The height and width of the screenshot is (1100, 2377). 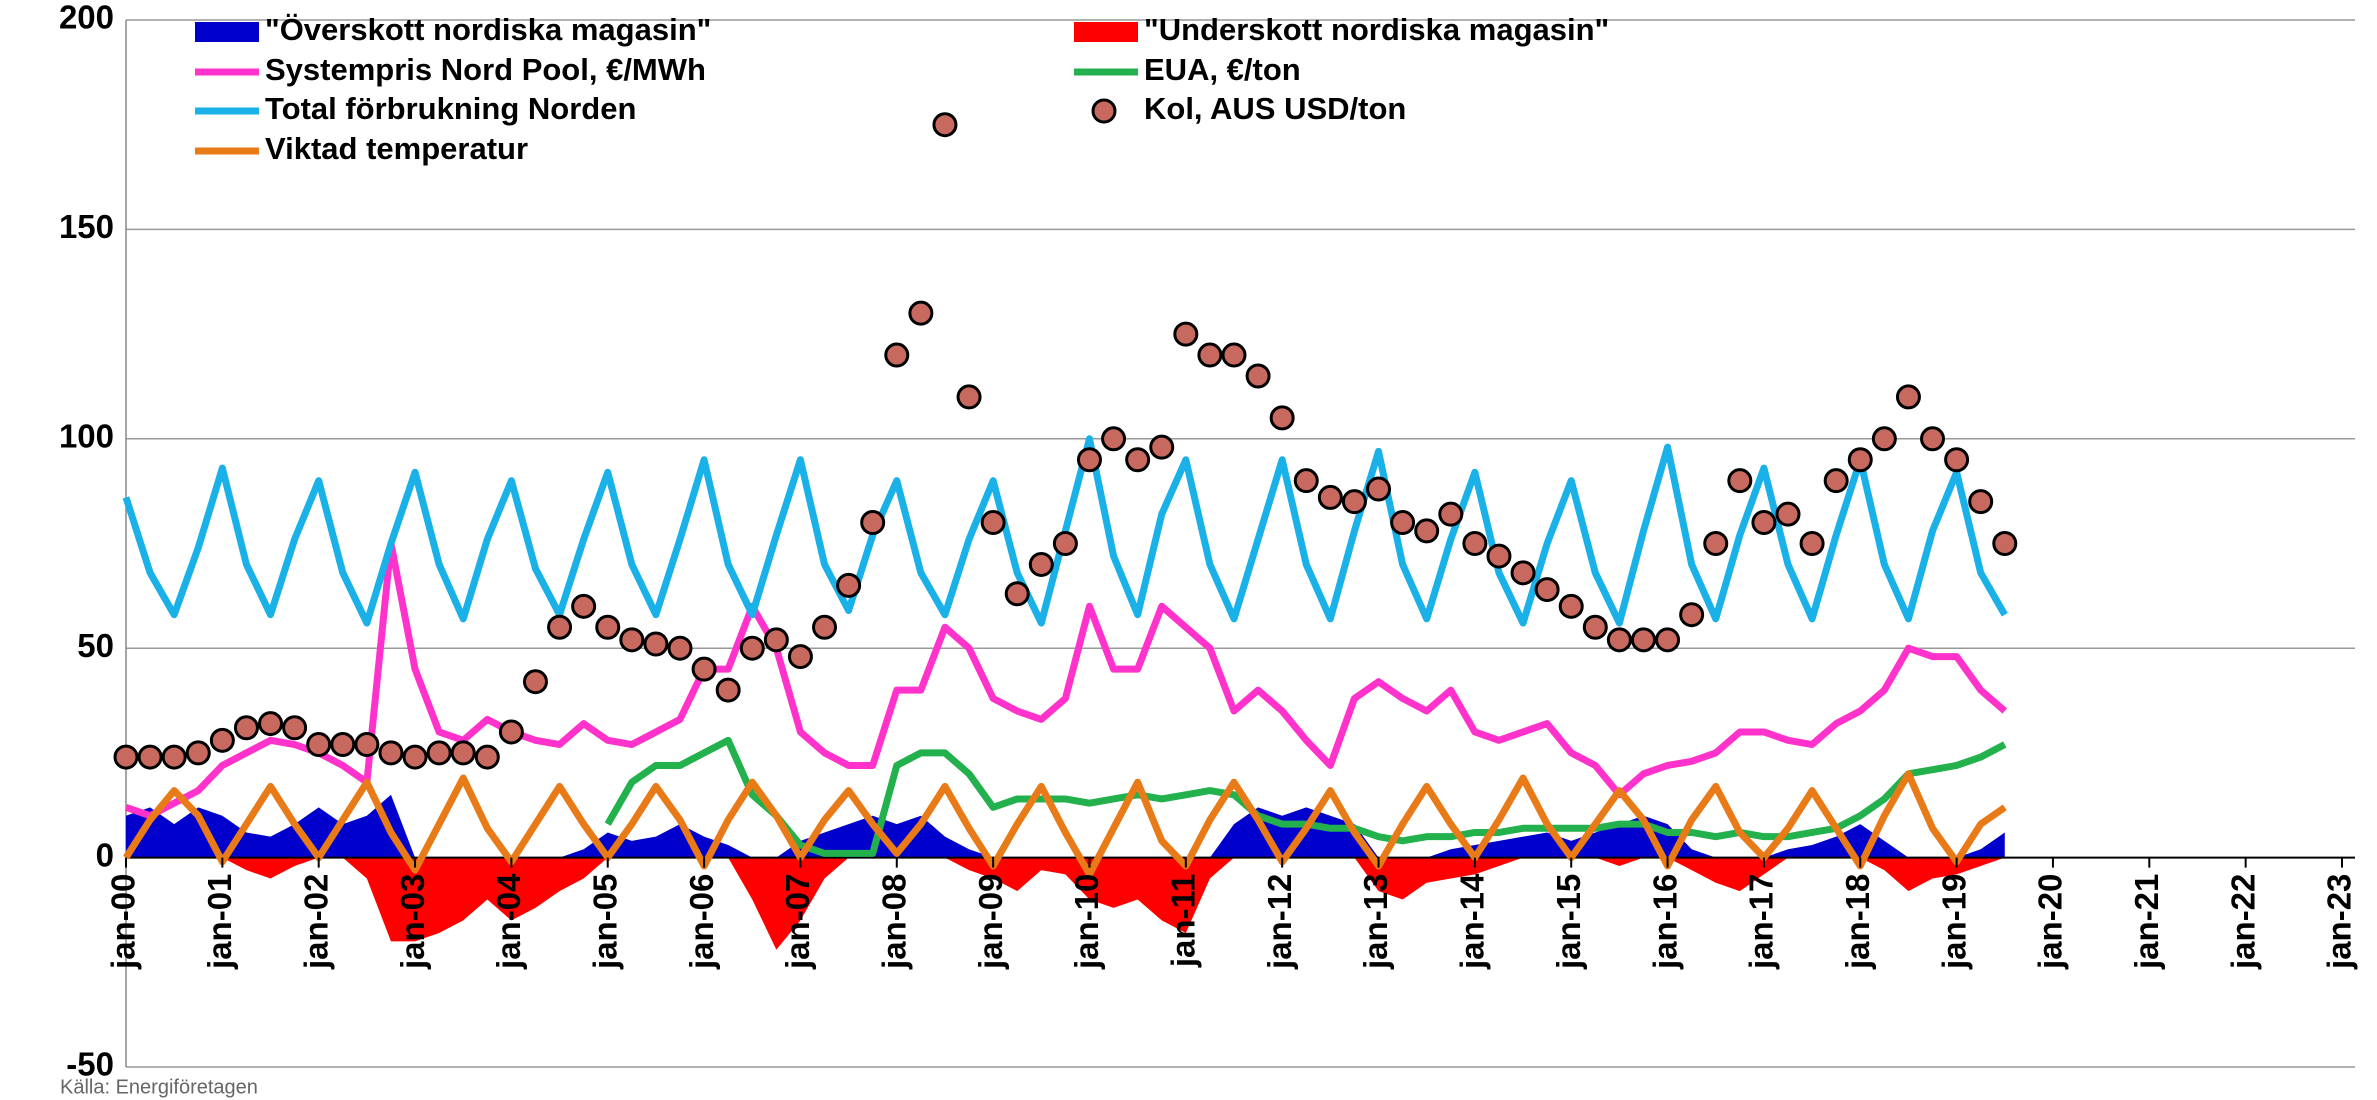 I want to click on y-tick-label: 50, so click(x=95, y=645).